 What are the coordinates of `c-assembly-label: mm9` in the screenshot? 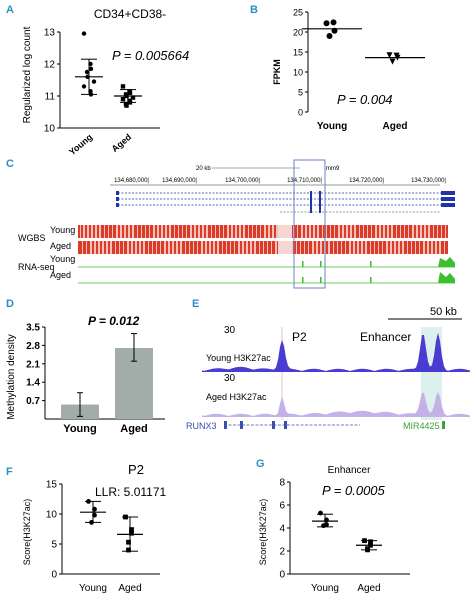 It's located at (333, 169).